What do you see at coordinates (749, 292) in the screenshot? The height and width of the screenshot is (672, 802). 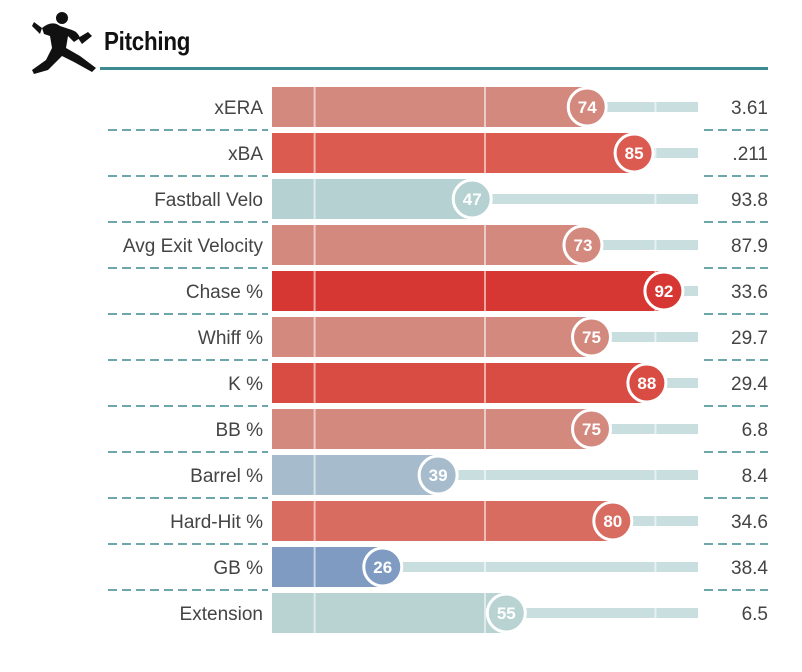 I see `stat-value: 33.6` at bounding box center [749, 292].